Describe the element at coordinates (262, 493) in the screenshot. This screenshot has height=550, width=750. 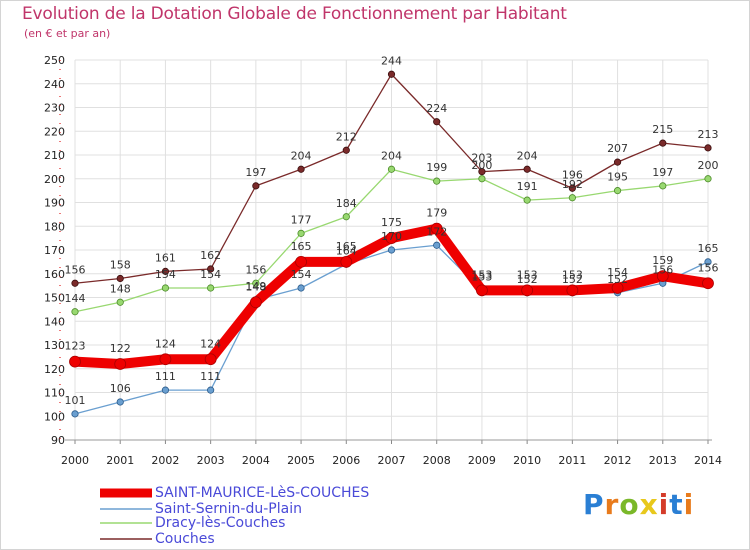
I see `legend-label-saint-maurice: SAINT-MAURICE-LèS-COUCHES` at that location.